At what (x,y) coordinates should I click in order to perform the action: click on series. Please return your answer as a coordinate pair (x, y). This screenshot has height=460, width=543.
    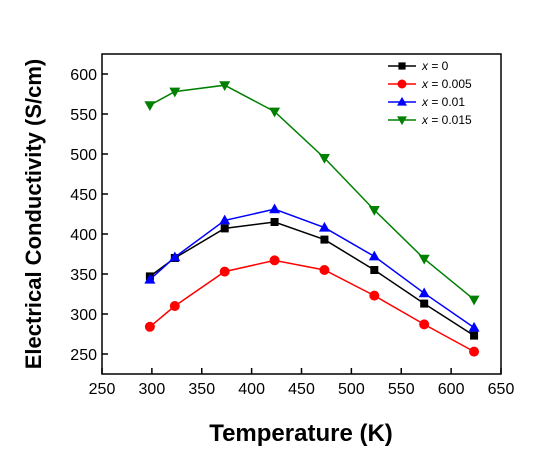
    Looking at the image, I should click on (312, 306).